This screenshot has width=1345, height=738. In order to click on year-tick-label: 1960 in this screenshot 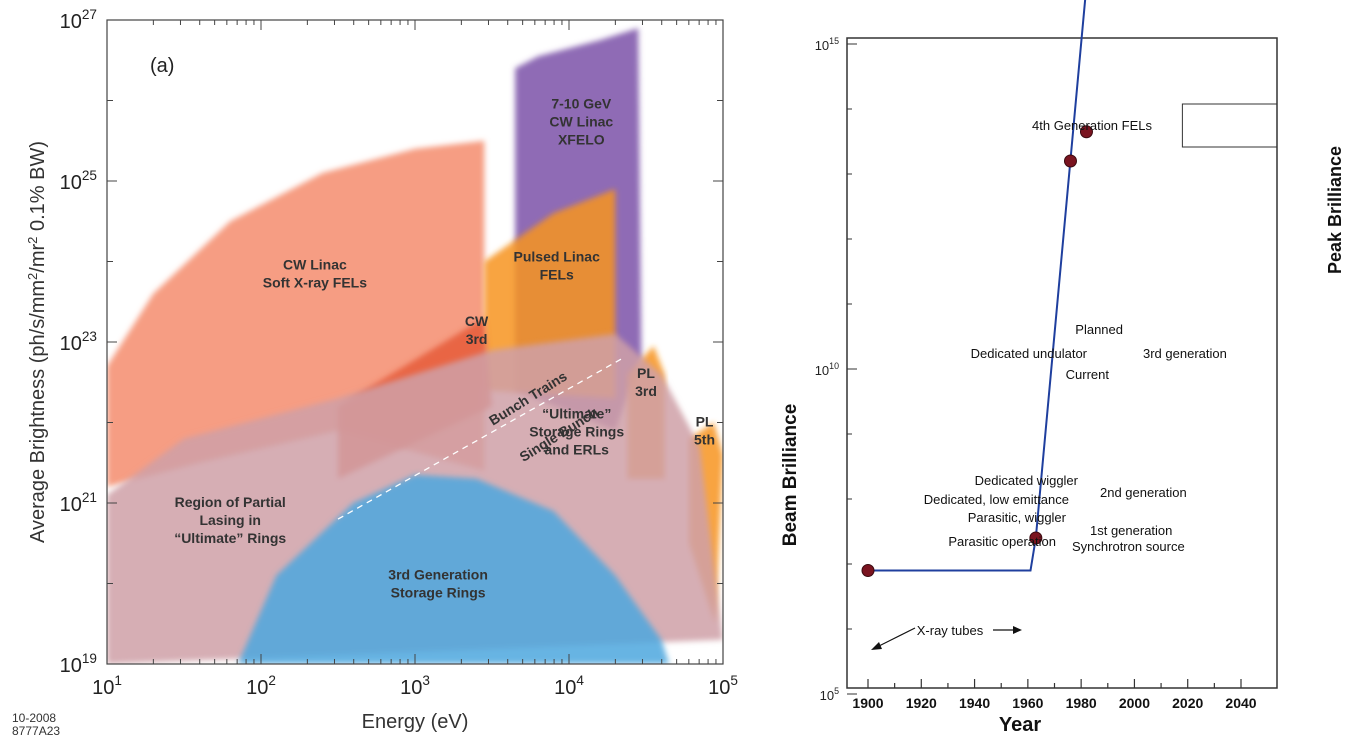, I will do `click(1027, 703)`.